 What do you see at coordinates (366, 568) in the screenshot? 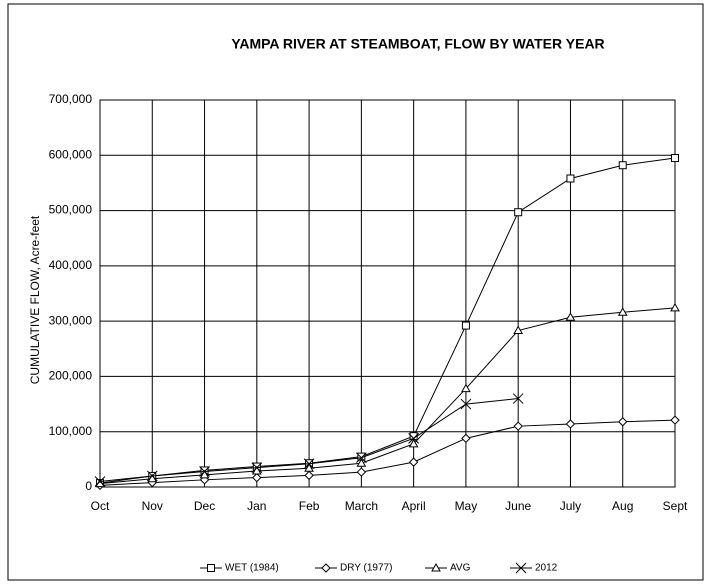
I see `legend-label: DRY (1977)` at bounding box center [366, 568].